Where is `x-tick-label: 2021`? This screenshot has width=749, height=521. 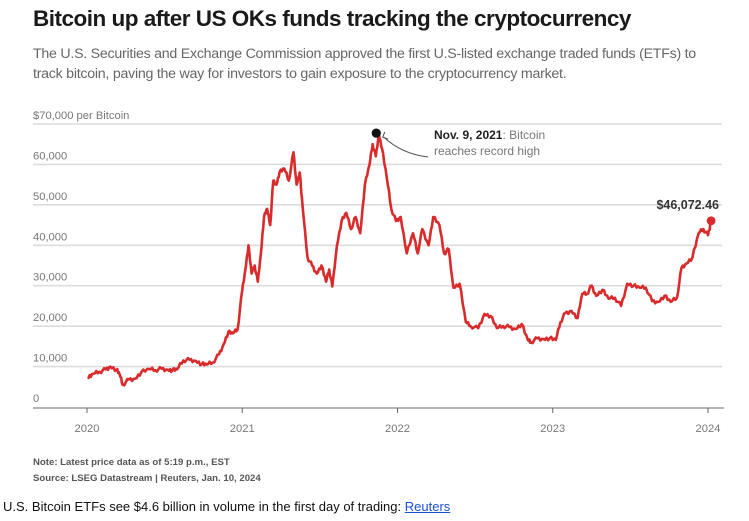
x-tick-label: 2021 is located at coordinates (242, 429).